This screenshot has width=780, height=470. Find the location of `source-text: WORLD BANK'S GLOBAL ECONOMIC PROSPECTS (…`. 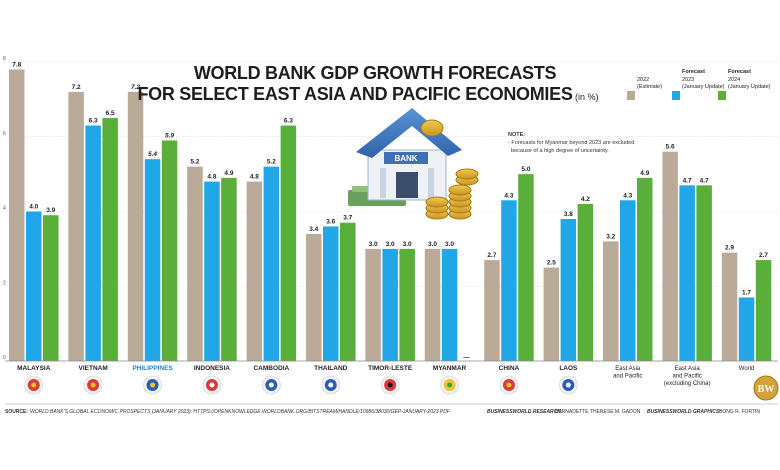

source-text: WORLD BANK'S GLOBAL ECONOMIC PROSPECTS (… is located at coordinates (240, 412).